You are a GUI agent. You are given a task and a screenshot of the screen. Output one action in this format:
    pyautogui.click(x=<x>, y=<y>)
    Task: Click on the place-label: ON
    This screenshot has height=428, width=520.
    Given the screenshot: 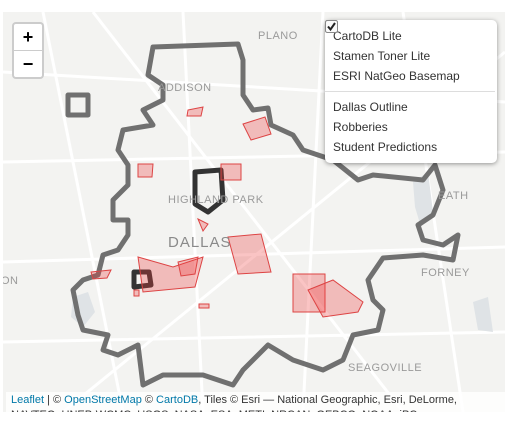 What is the action you would take?
    pyautogui.click(x=11, y=281)
    